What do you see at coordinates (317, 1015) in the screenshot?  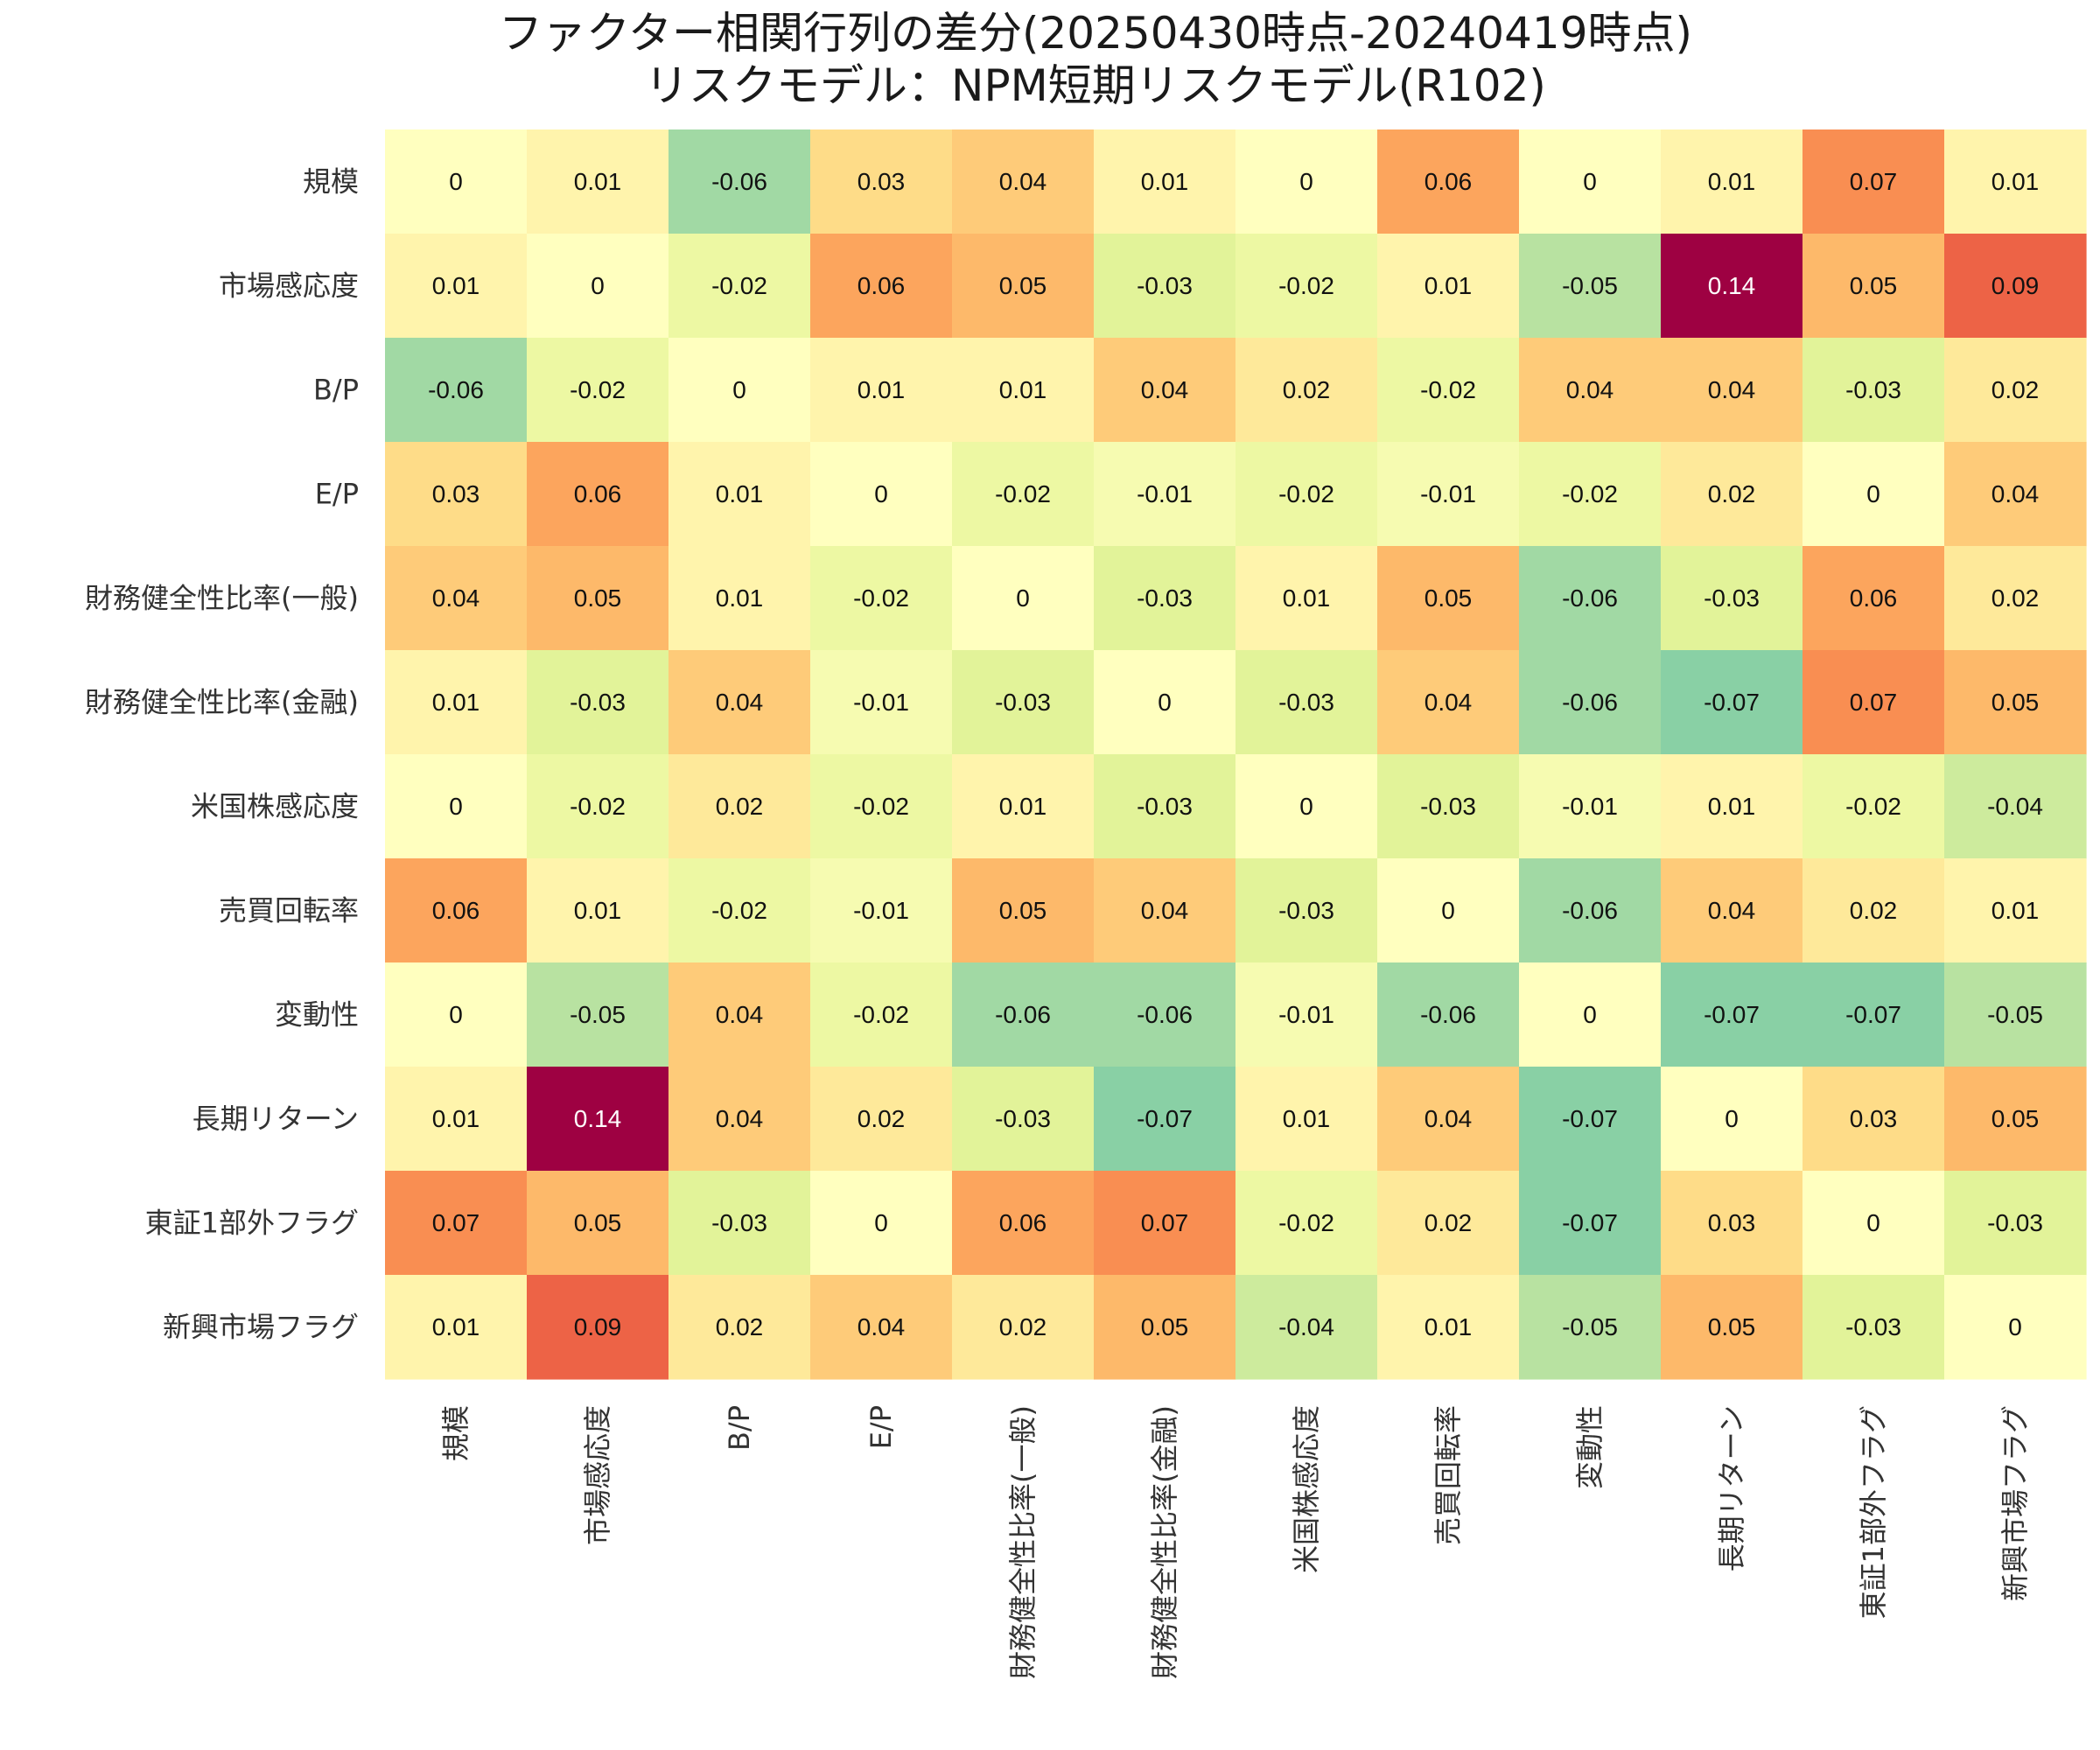 I see `y-tick-label: 変動性` at bounding box center [317, 1015].